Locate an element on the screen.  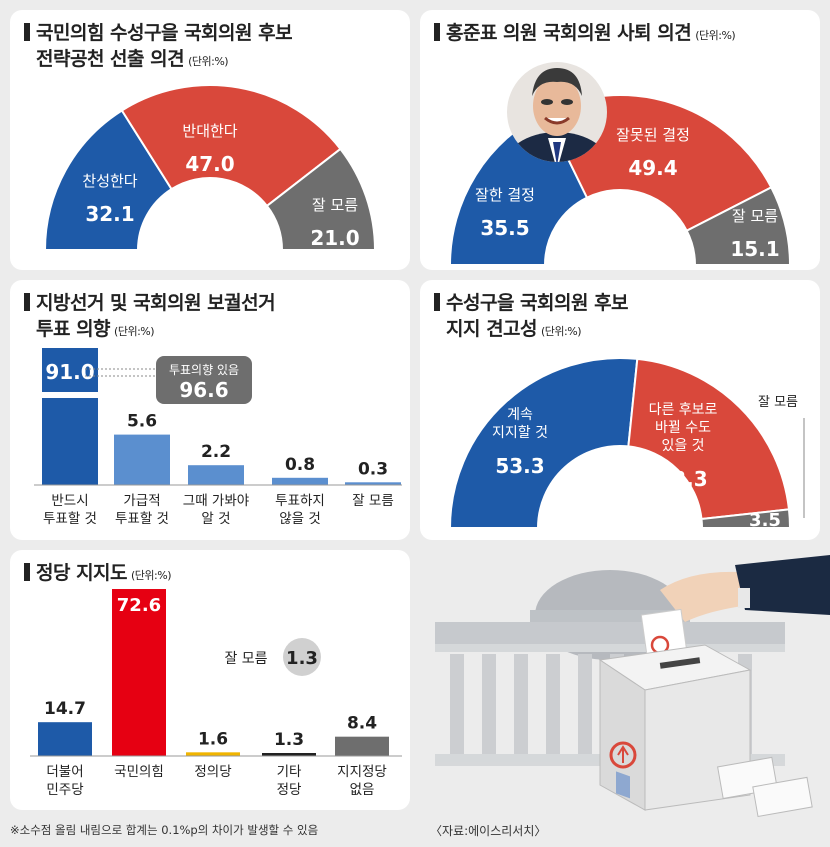
bar-category-label: 알 것 is located at coordinates (215, 519).